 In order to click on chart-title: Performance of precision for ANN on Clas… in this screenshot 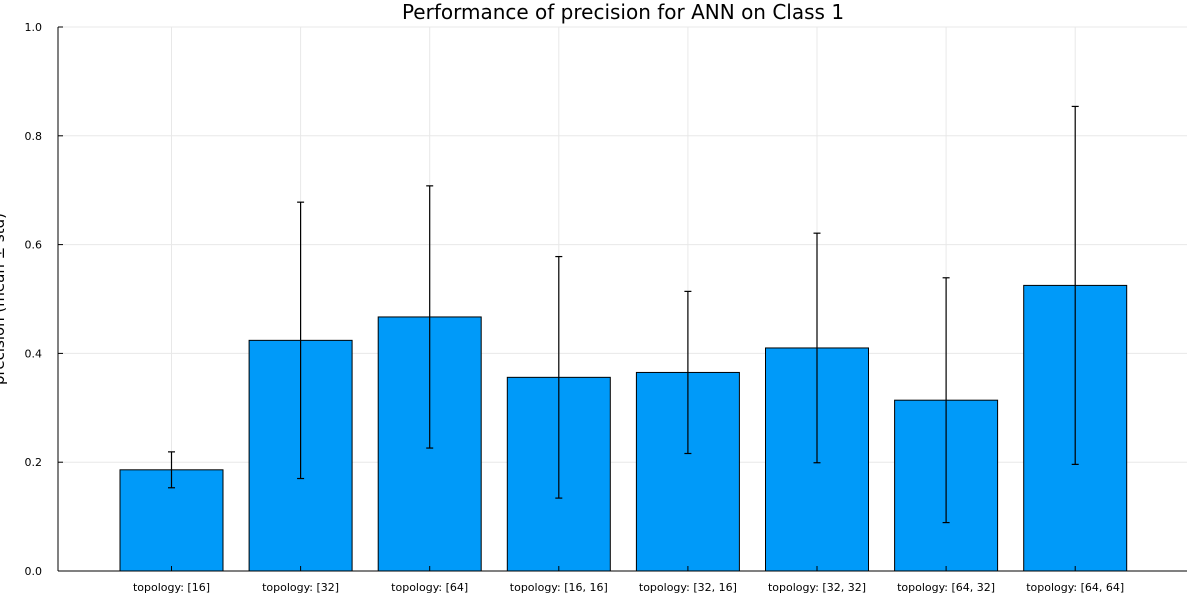, I will do `click(623, 12)`.